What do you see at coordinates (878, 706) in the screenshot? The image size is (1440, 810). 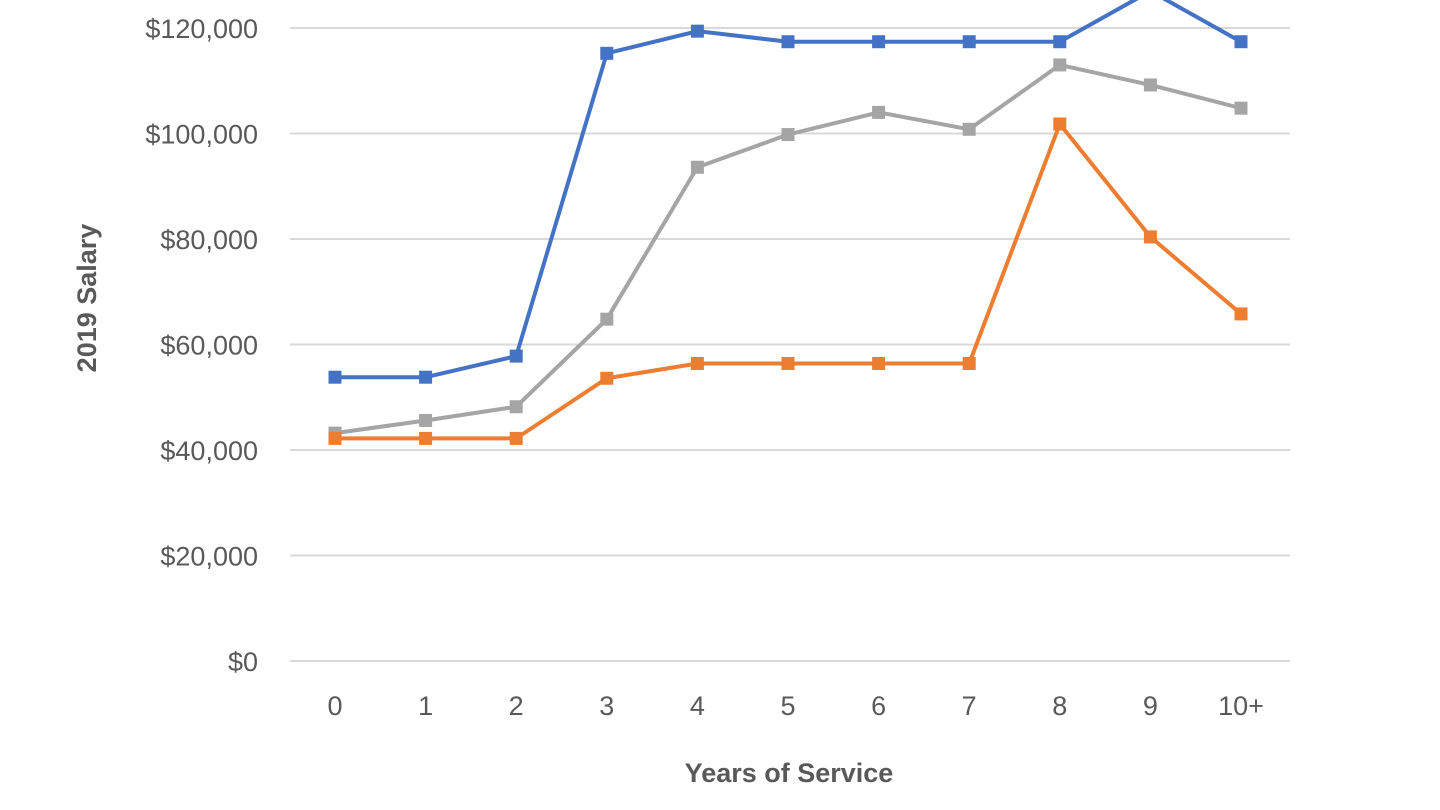 I see `x-tick-label: 6` at bounding box center [878, 706].